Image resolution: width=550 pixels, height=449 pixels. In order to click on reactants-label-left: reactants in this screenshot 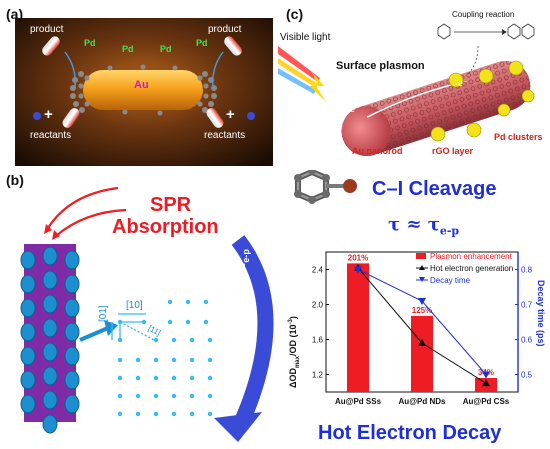, I will do `click(51, 135)`.